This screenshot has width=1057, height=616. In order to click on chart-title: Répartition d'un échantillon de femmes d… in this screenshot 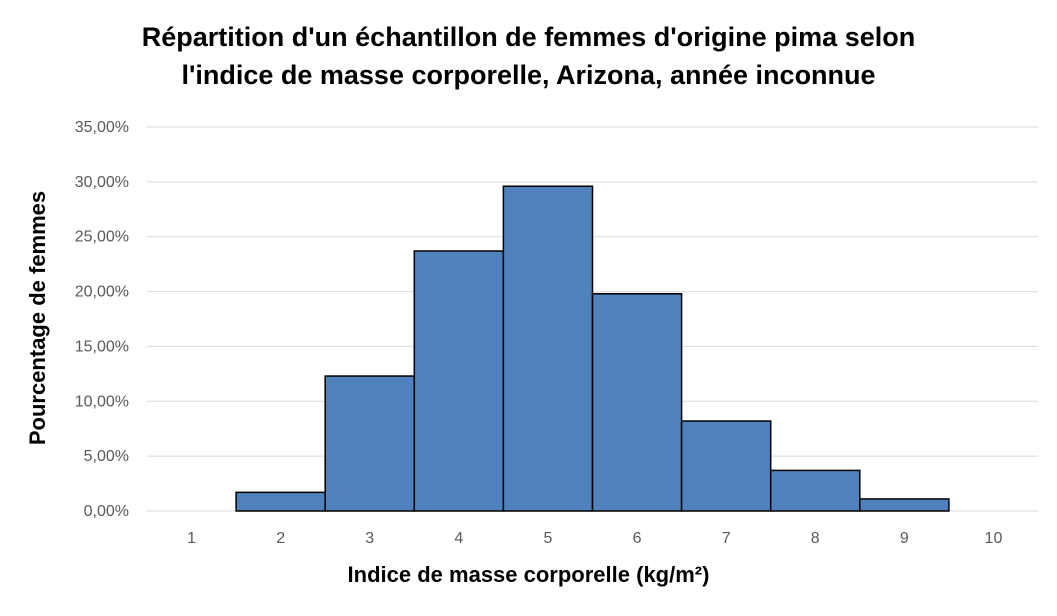, I will do `click(528, 56)`.